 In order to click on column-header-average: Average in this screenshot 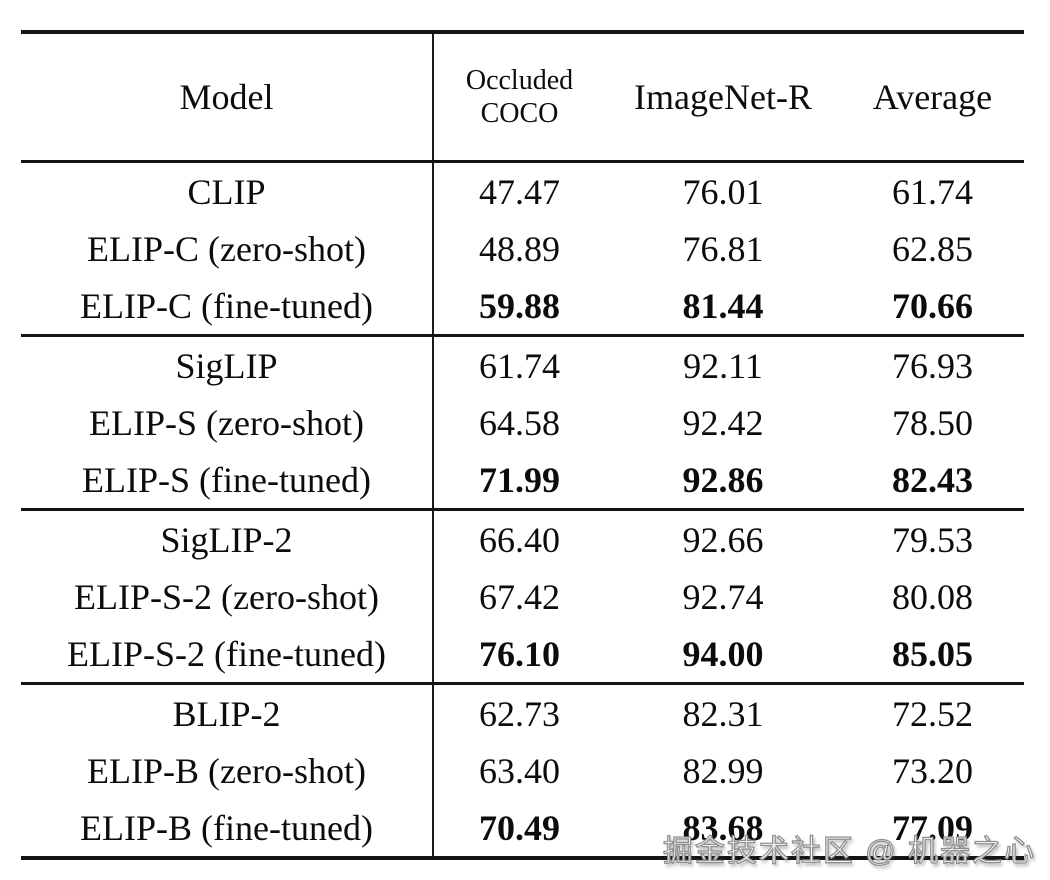, I will do `click(932, 97)`.